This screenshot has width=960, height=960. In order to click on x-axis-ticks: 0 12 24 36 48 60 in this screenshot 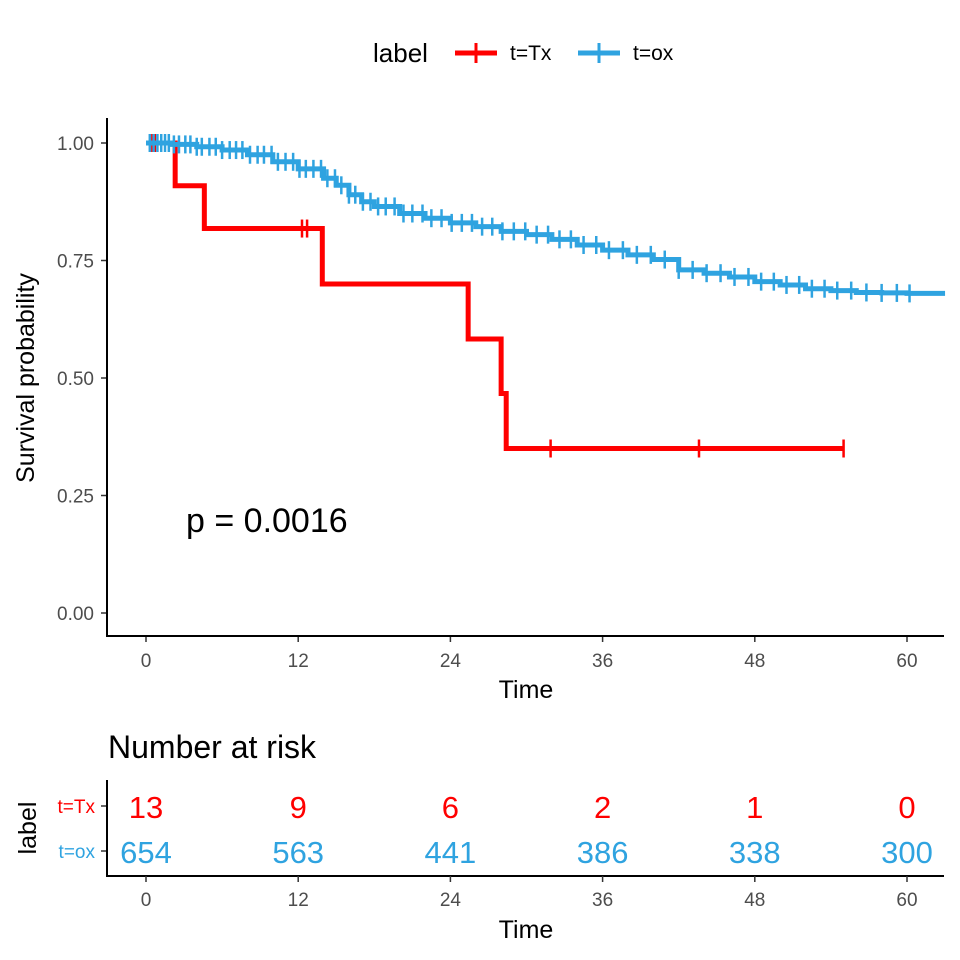, I will do `click(529, 654)`.